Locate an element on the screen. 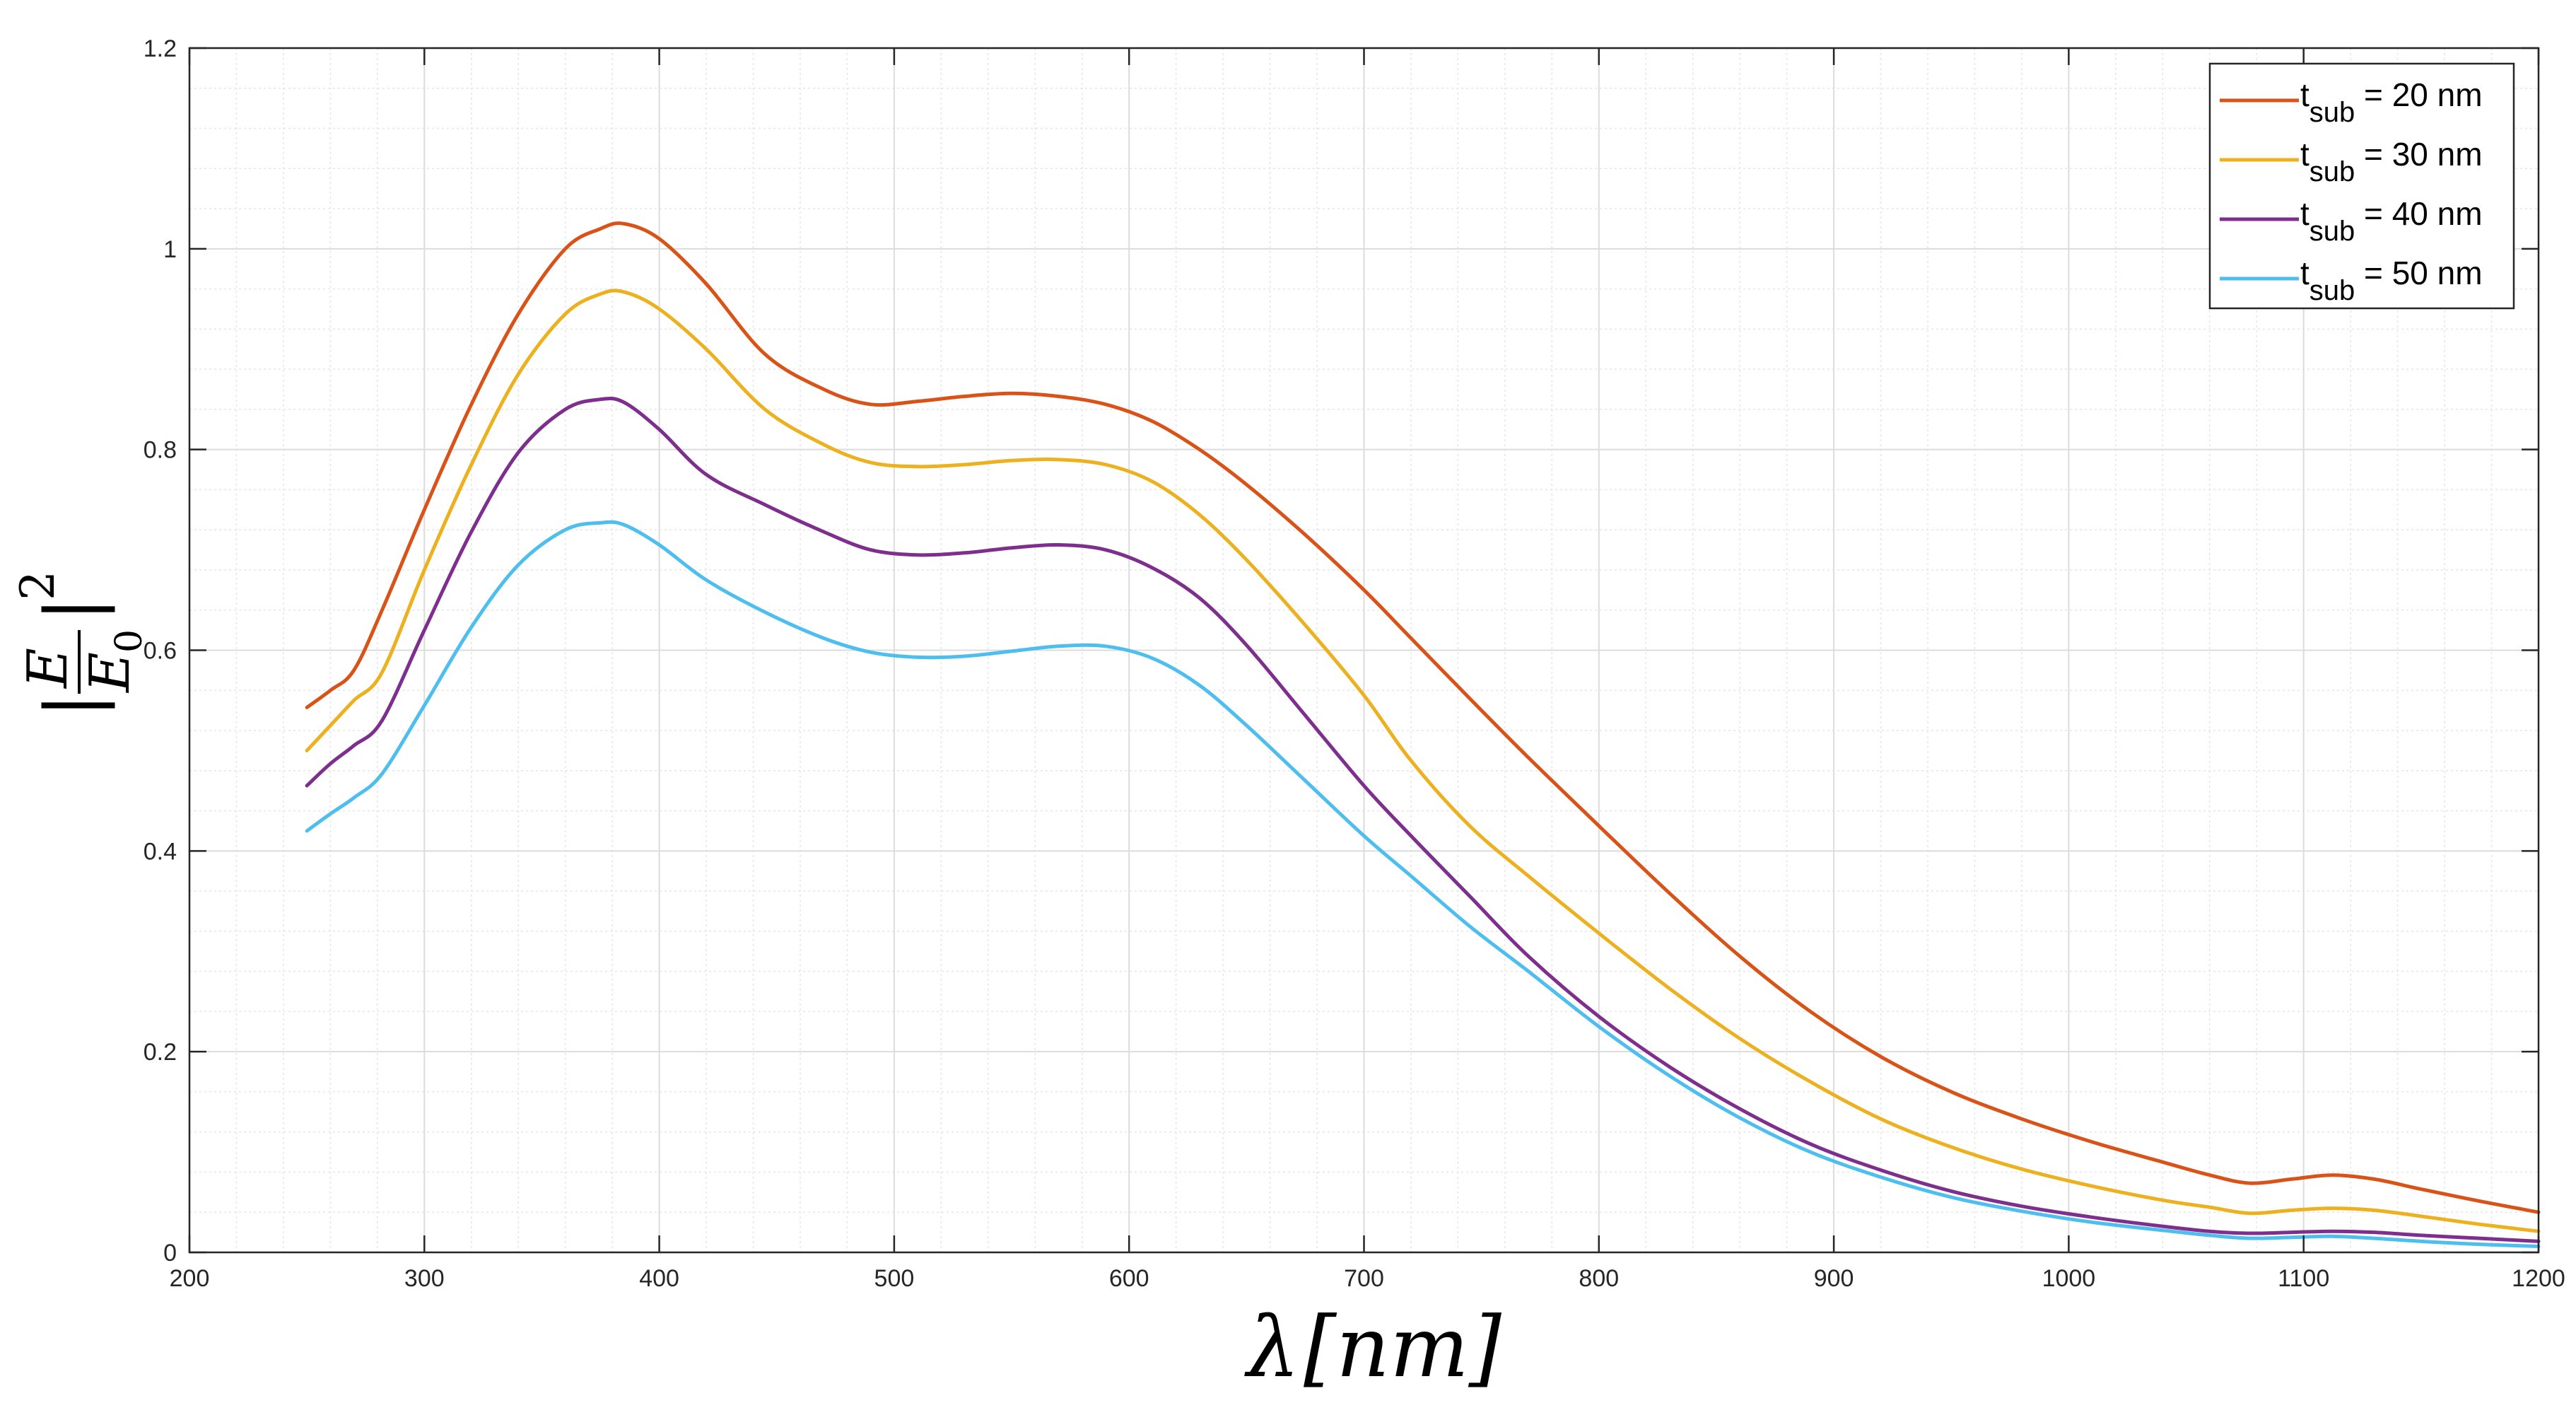 The image size is (2576, 1403). x-label-unit: [nm] is located at coordinates (1403, 1347).